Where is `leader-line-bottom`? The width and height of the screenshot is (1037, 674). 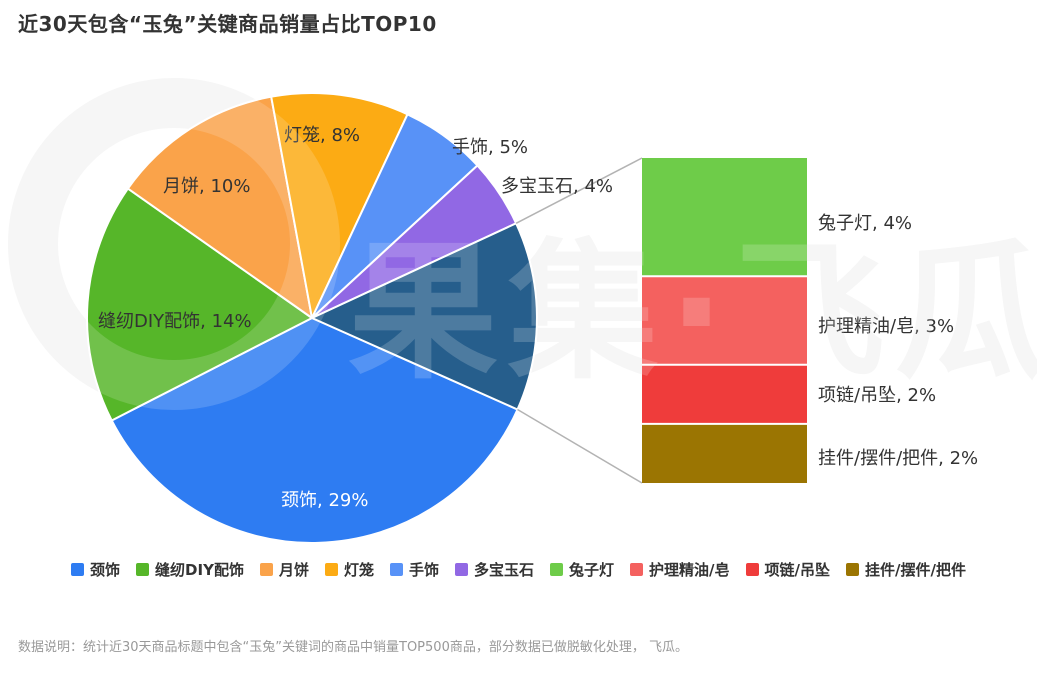
leader-line-bottom is located at coordinates (580, 446).